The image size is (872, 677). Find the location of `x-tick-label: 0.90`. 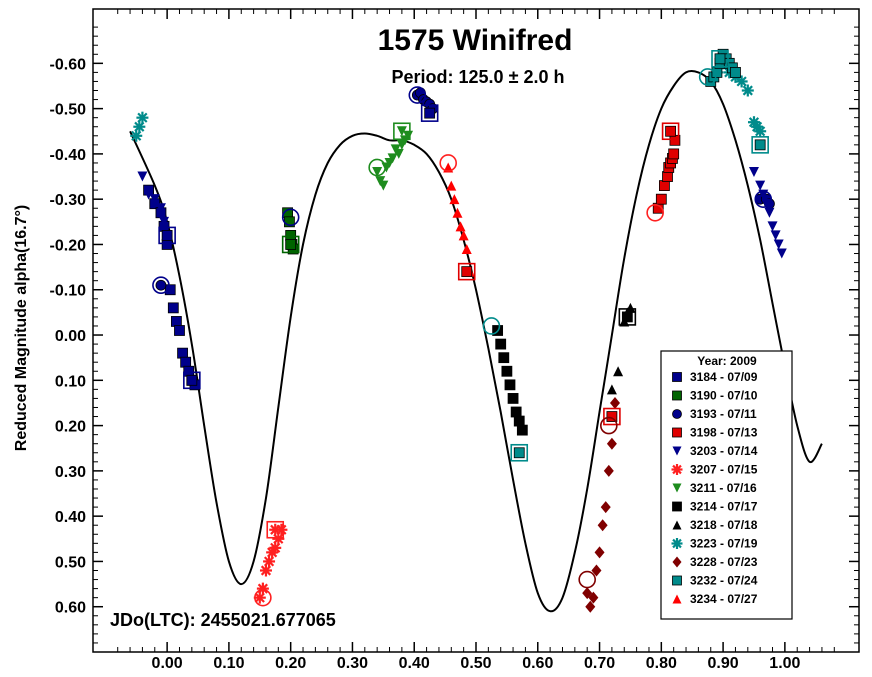

x-tick-label: 0.90 is located at coordinates (723, 663).